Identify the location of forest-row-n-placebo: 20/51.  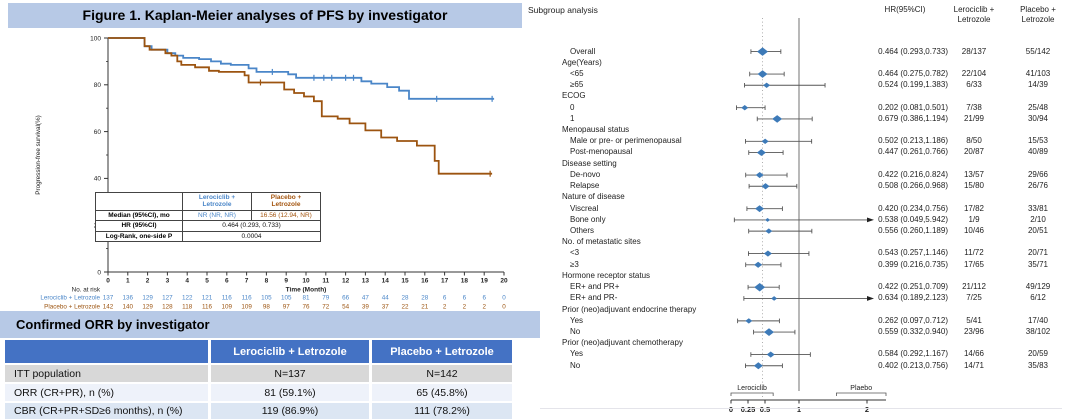
(1038, 231).